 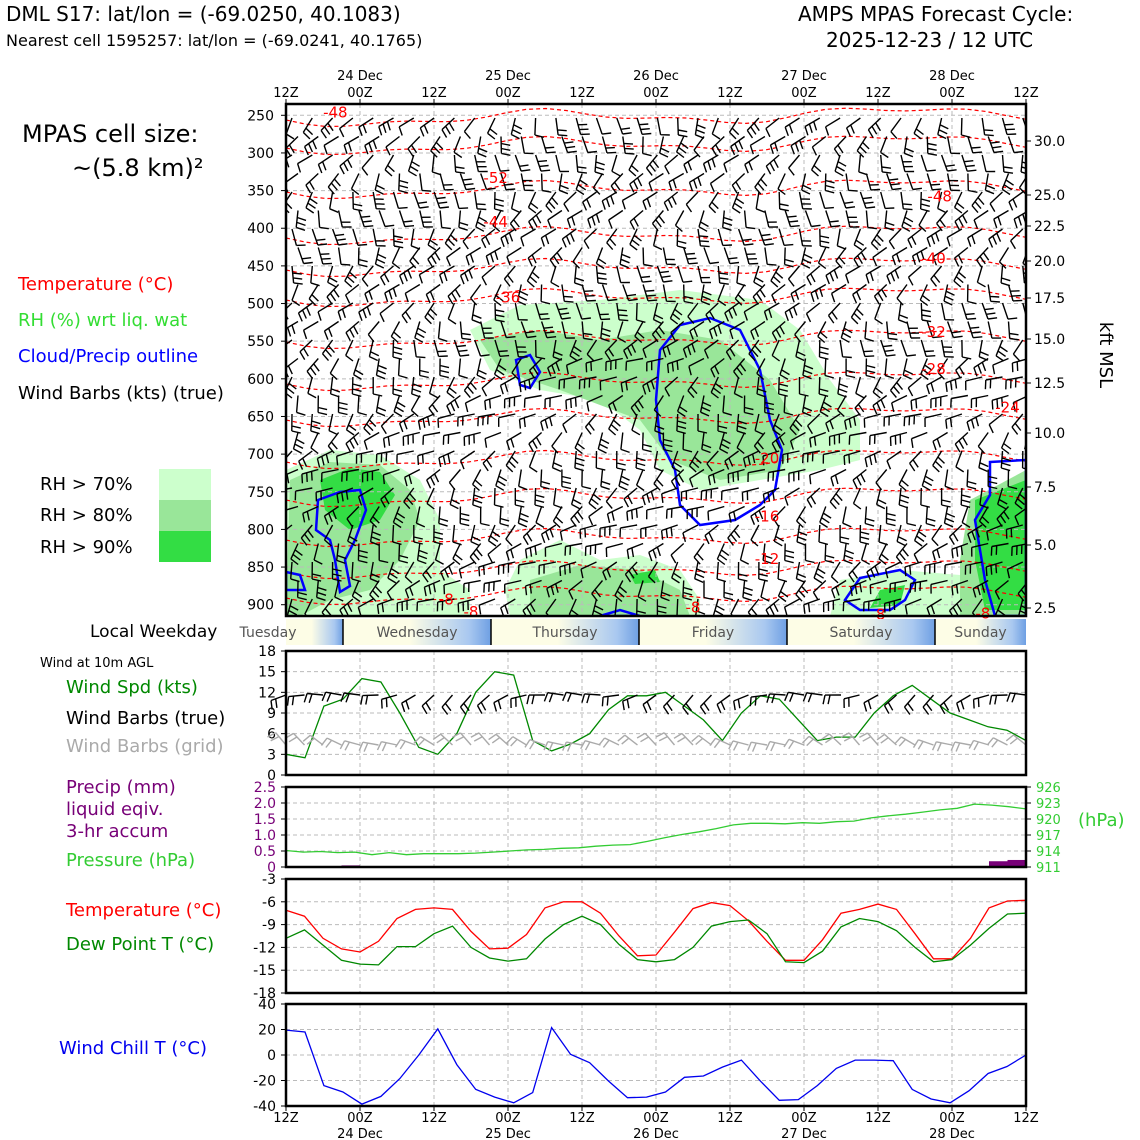 What do you see at coordinates (115, 809) in the screenshot?
I see `precip-legend-line2: liquid eqiv.` at bounding box center [115, 809].